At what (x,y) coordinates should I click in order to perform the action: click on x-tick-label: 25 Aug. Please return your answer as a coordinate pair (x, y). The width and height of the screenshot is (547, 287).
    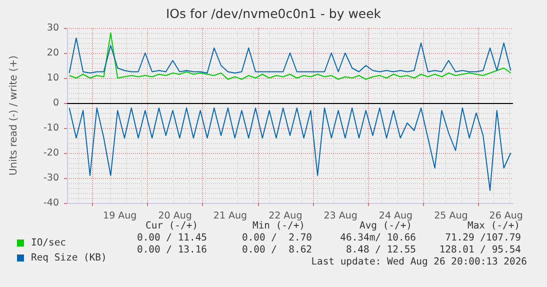
    Looking at the image, I should click on (451, 216).